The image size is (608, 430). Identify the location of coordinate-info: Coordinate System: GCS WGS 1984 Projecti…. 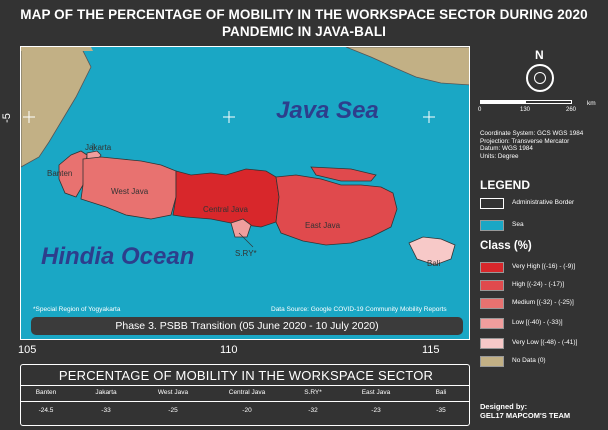
(531, 145).